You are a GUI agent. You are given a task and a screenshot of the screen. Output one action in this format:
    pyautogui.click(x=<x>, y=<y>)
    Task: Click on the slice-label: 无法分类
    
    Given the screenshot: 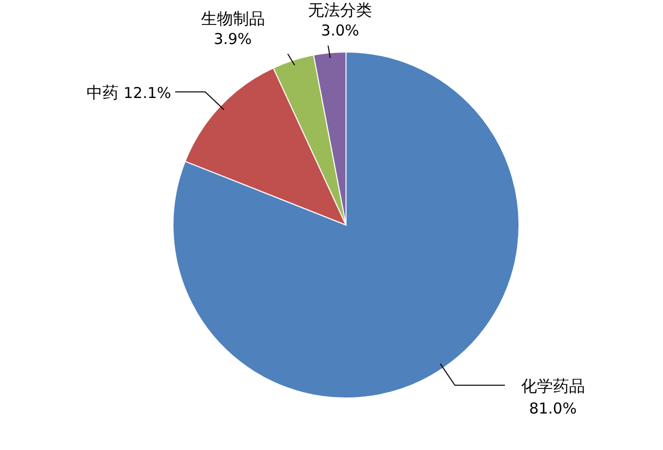 What is the action you would take?
    pyautogui.click(x=340, y=10)
    